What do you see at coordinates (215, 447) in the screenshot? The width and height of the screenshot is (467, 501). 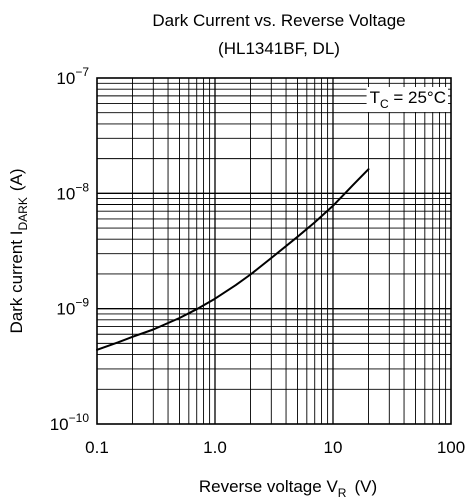 I see `x-tick-label: 1.0` at bounding box center [215, 447].